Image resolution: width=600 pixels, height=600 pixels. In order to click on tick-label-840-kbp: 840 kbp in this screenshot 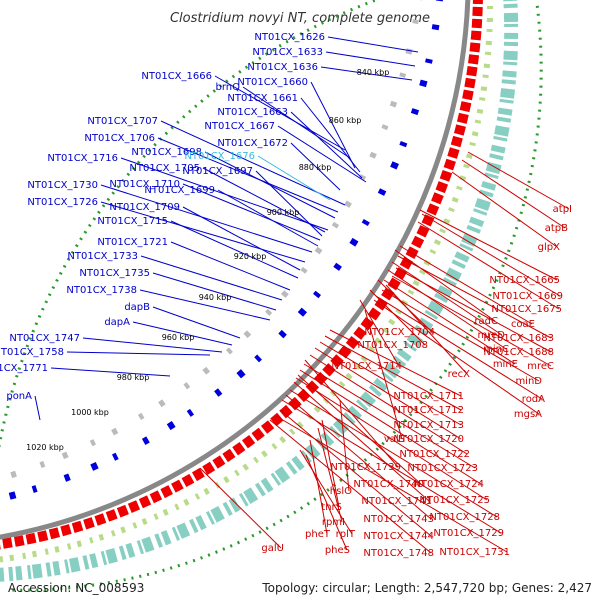, I will do `click(373, 72)`.